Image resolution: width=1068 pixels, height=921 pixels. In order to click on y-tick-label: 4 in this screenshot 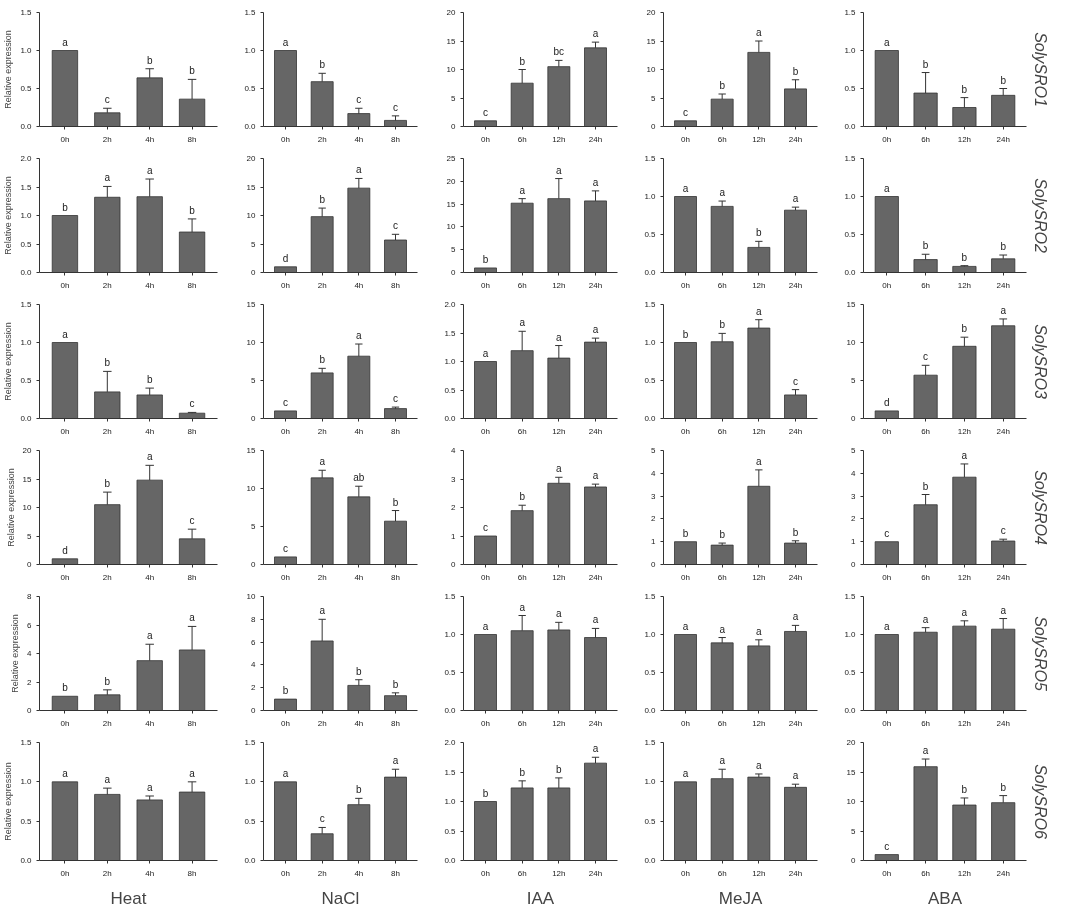, I will do `click(654, 473)`.